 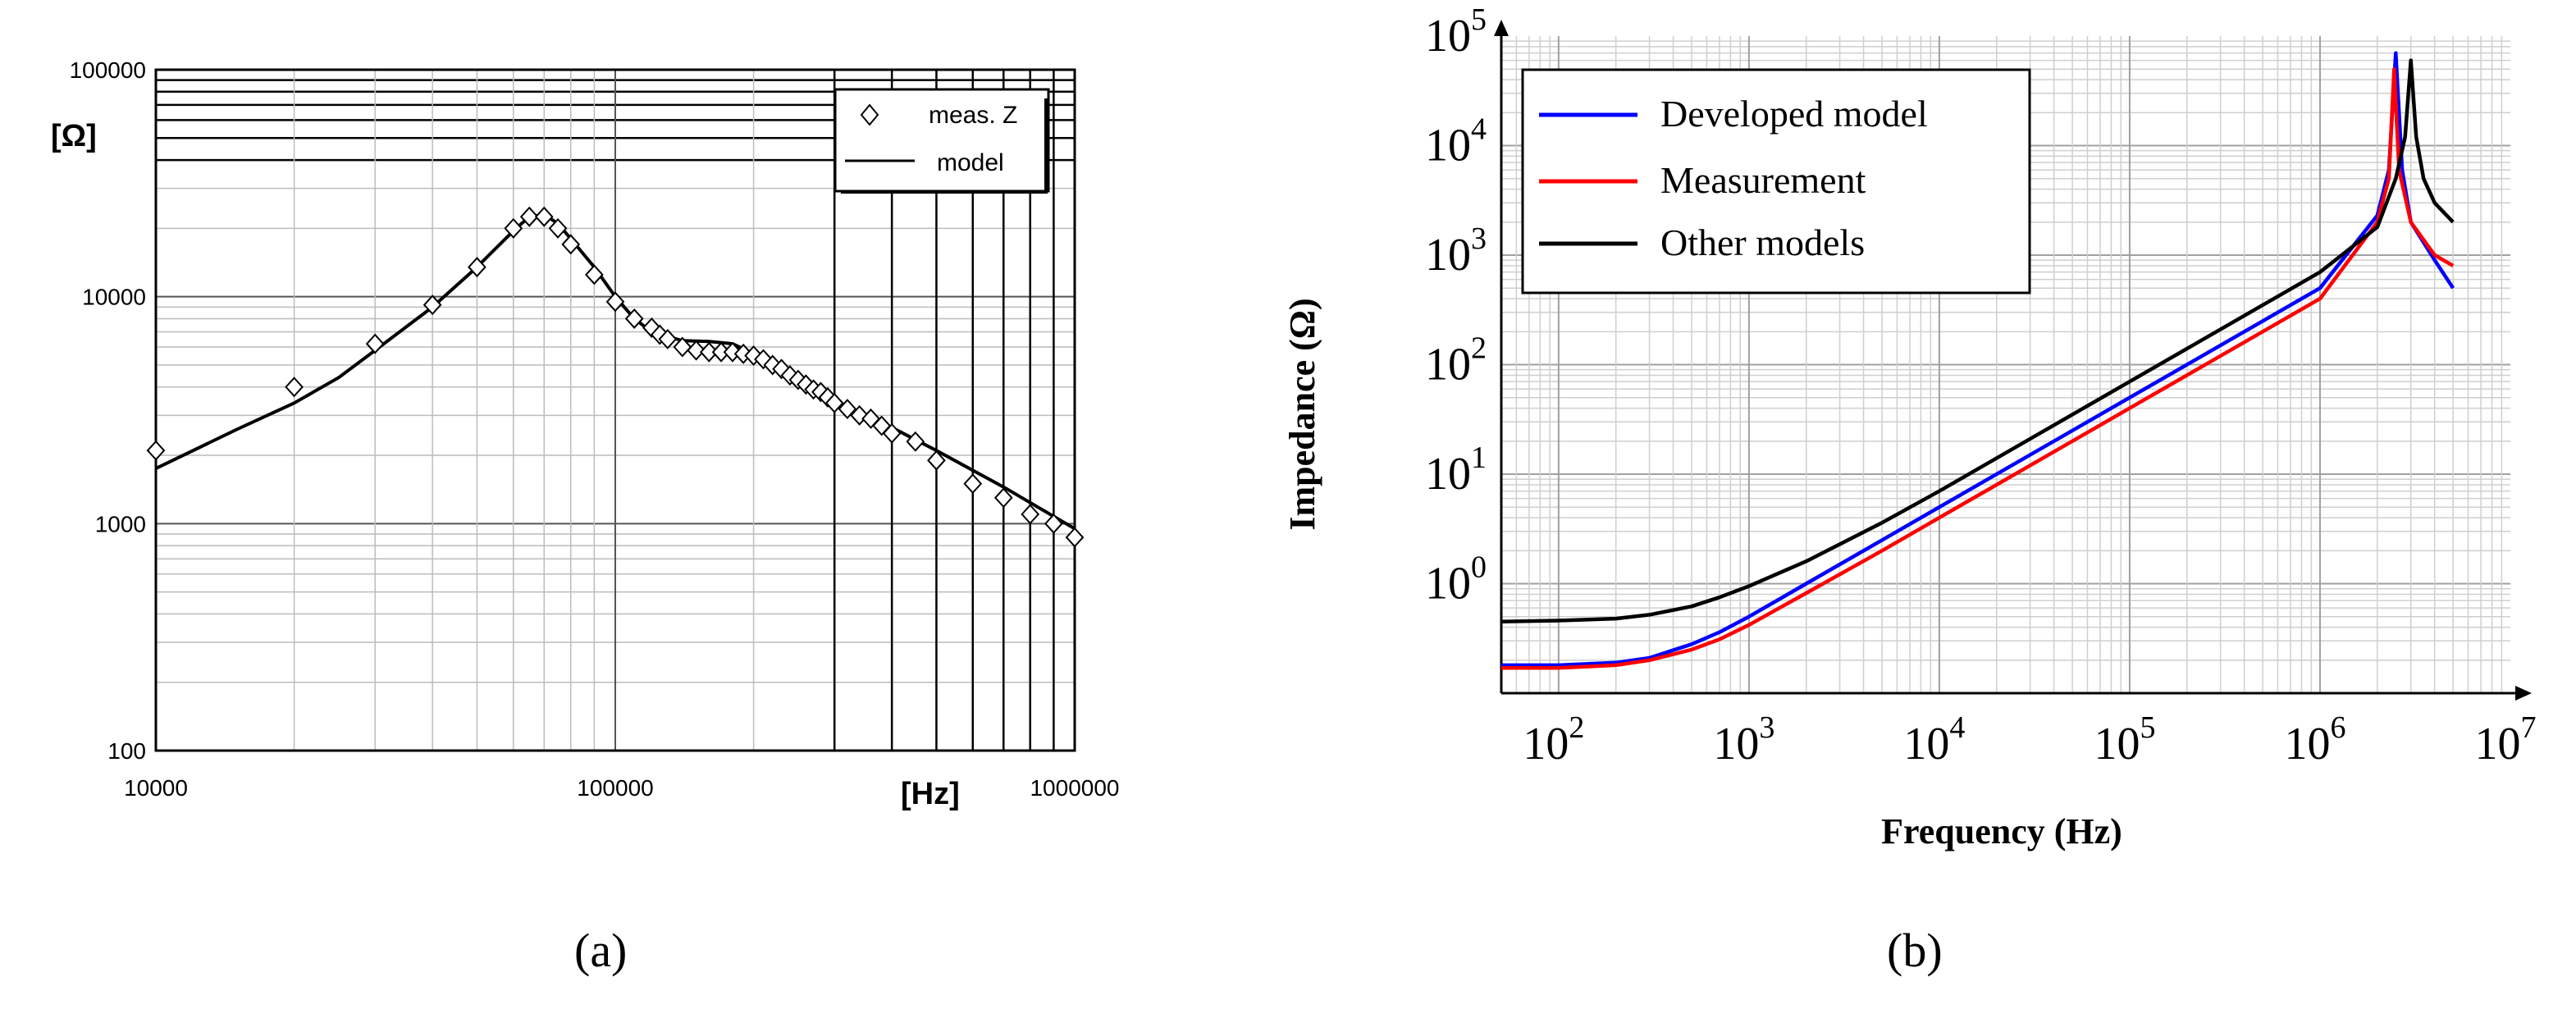 What do you see at coordinates (616, 377) in the screenshot?
I see `panel-a-series` at bounding box center [616, 377].